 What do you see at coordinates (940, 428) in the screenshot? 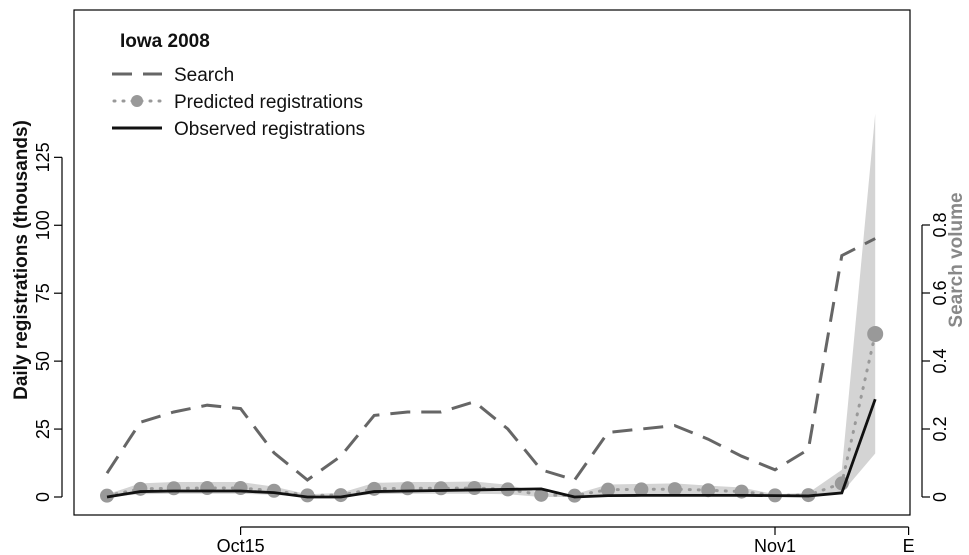
I see `y2-tick-label: 0.2` at bounding box center [940, 428].